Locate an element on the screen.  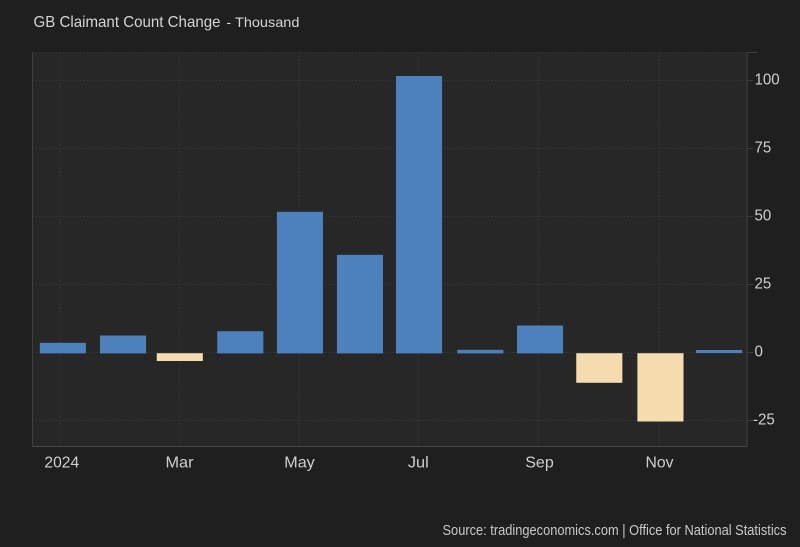
svg-text: Sep is located at coordinates (539, 463).